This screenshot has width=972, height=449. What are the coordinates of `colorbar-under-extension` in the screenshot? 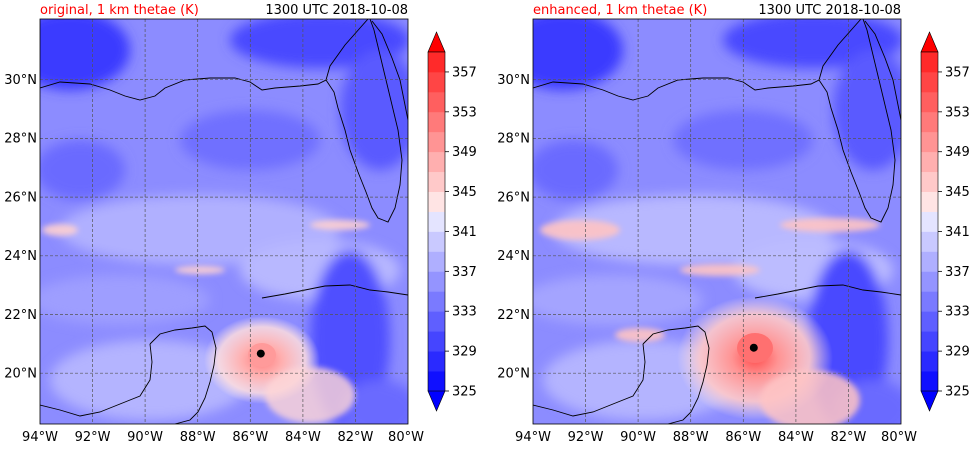 It's located at (436, 401).